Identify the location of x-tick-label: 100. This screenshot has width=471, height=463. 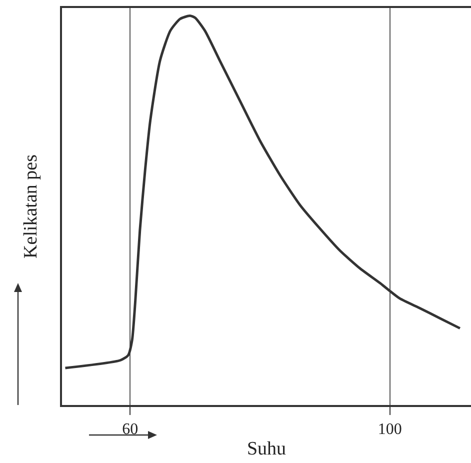
(390, 429).